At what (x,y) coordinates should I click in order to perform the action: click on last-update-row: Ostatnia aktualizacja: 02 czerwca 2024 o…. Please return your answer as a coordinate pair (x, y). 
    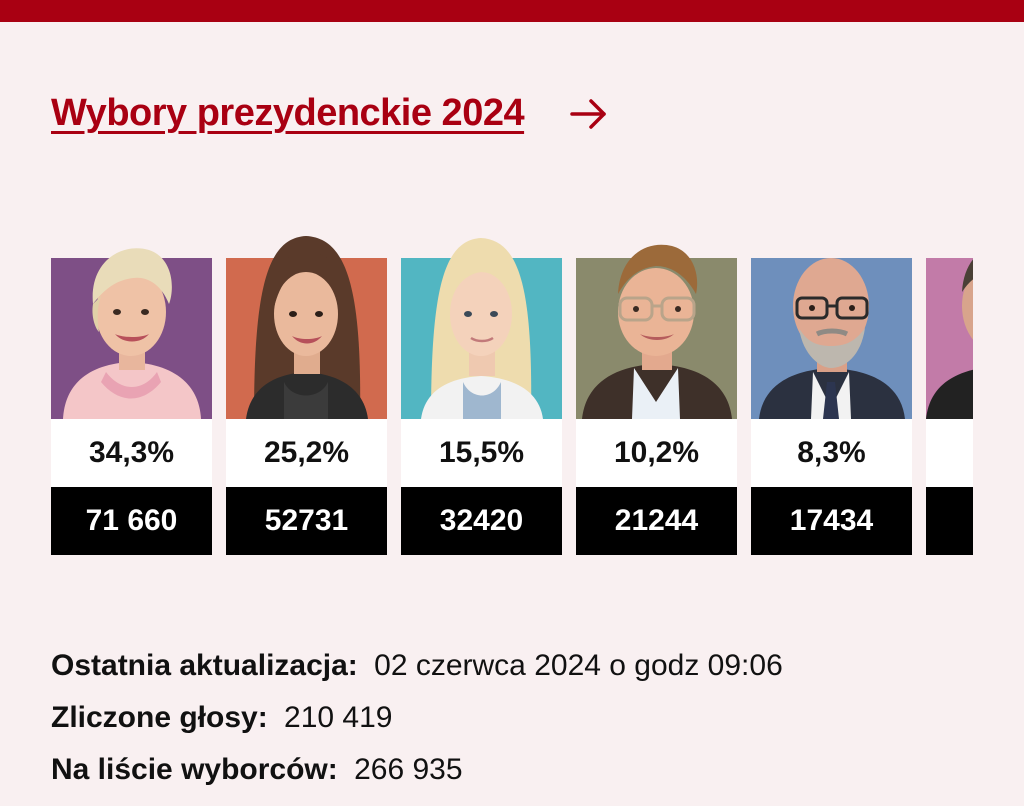
    Looking at the image, I should click on (417, 666).